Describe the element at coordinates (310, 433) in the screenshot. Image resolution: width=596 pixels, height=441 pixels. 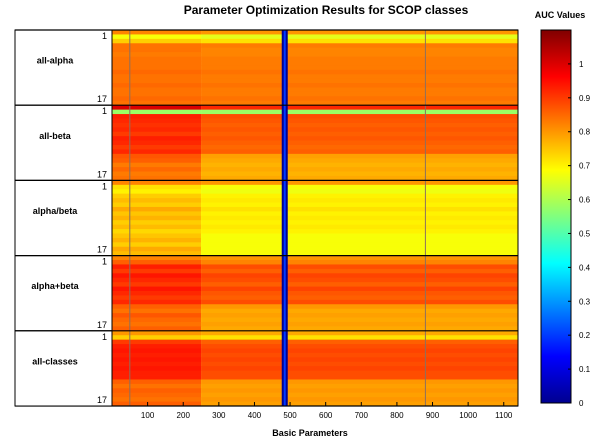
I see `x-axis-label: Basic Parameters` at that location.